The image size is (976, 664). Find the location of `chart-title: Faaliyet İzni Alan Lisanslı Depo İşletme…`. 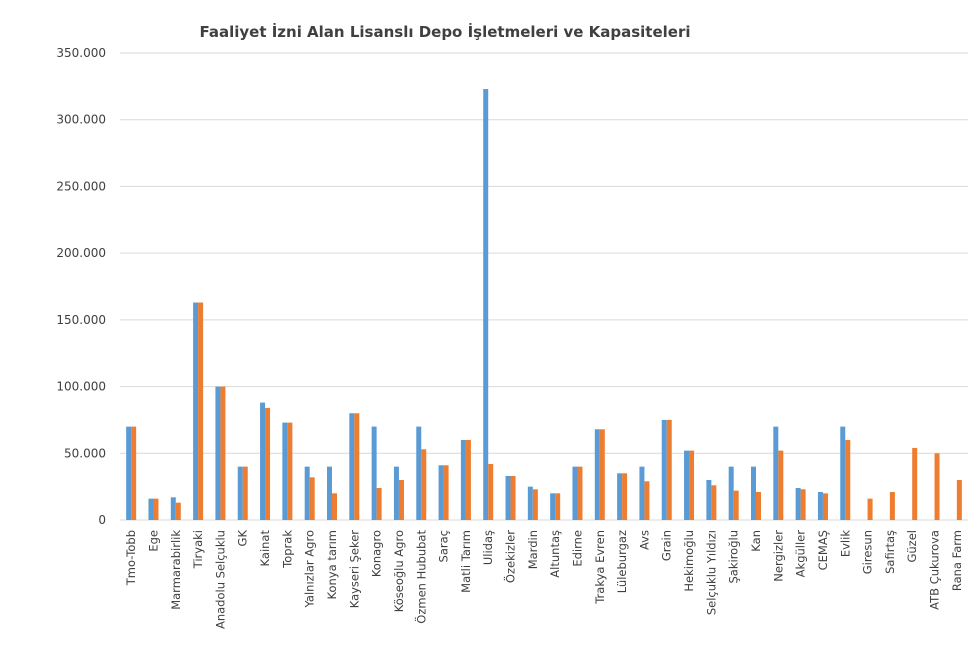

chart-title: Faaliyet İzni Alan Lisanslı Depo İşletme… is located at coordinates (444, 31).